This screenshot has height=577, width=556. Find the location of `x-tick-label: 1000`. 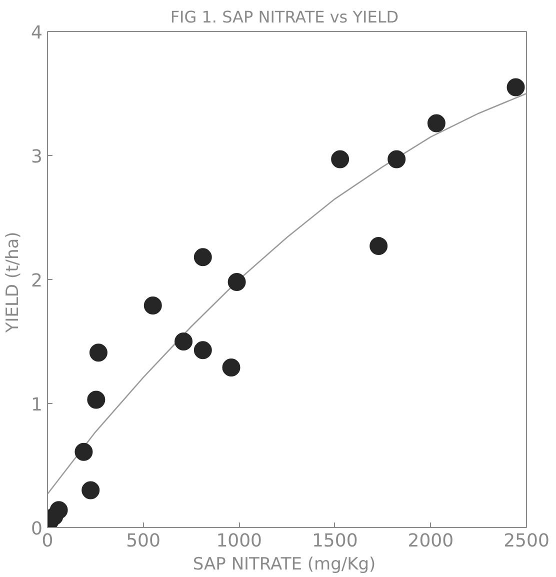

x-tick-label: 1000 is located at coordinates (239, 541).